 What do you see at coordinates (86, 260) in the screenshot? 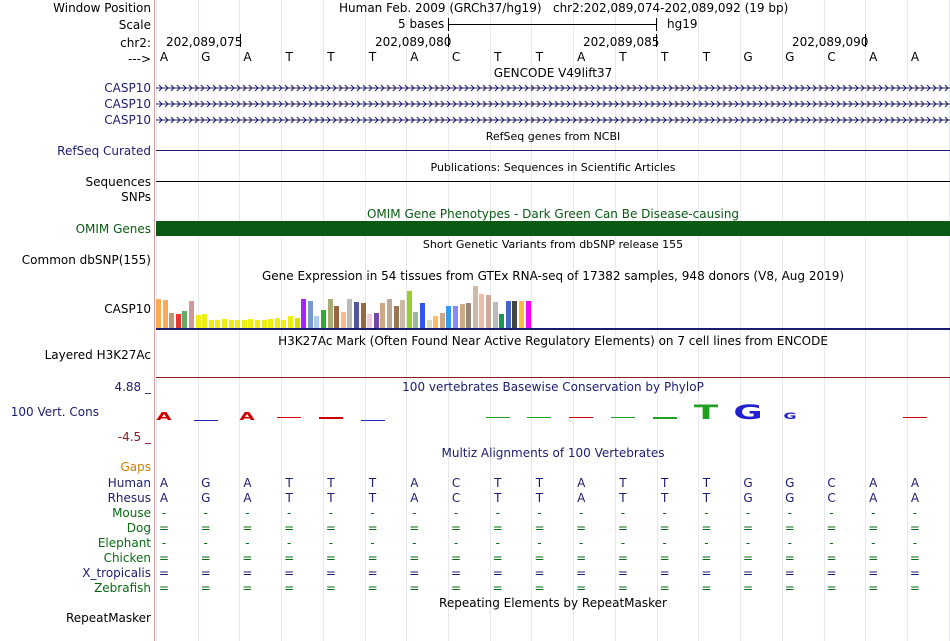
I see `dbsnp-label: Common dbSNP(155)` at bounding box center [86, 260].